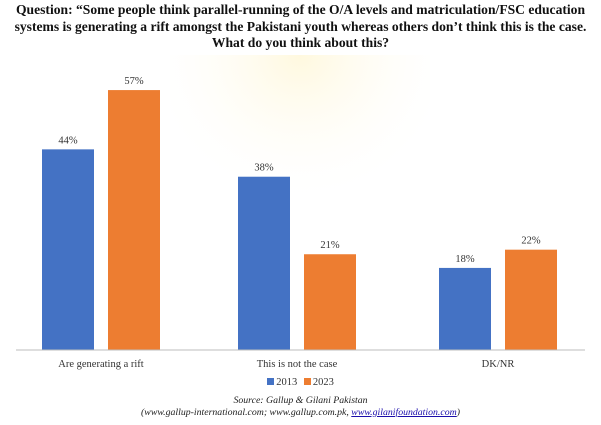 The width and height of the screenshot is (601, 425). I want to click on title-line-3: What do you think about this?, so click(300, 42).